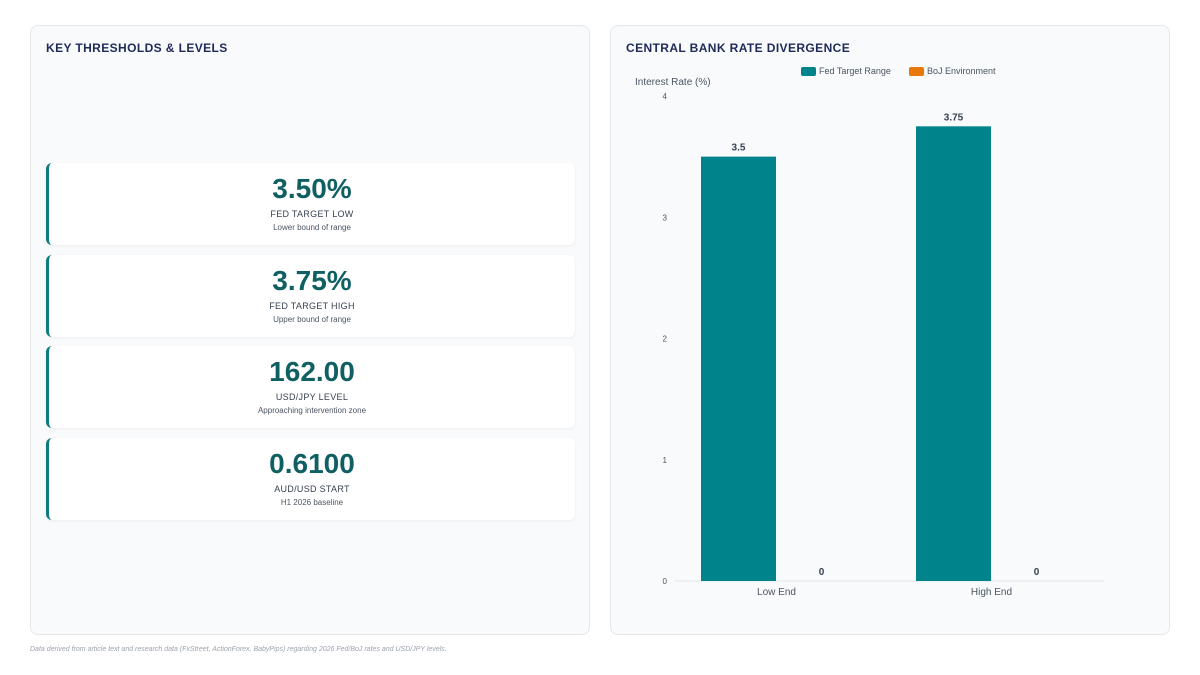 Image resolution: width=1200 pixels, height=675 pixels. What do you see at coordinates (312, 463) in the screenshot?
I see `kpi-value: 0.6100` at bounding box center [312, 463].